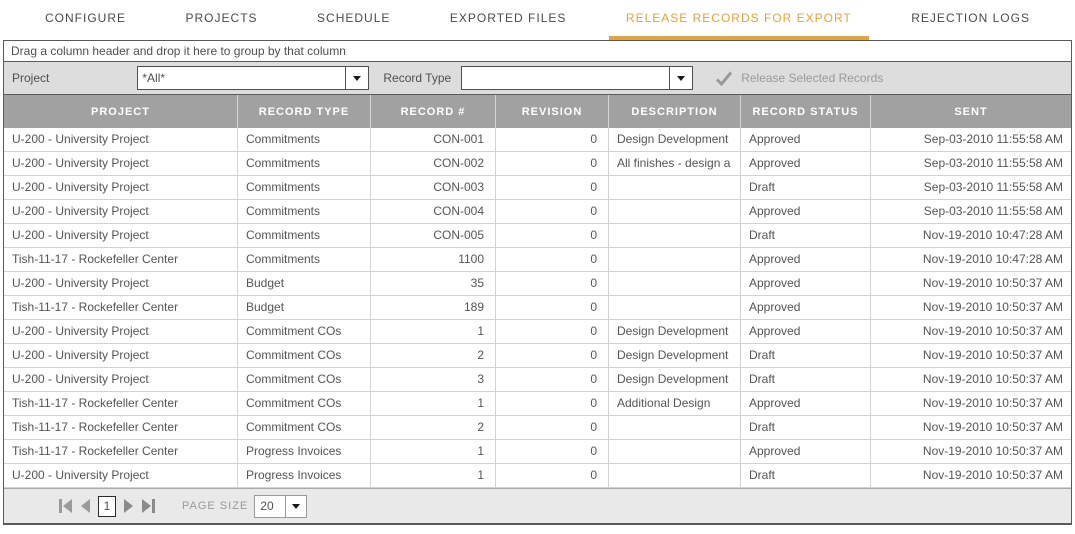 The height and width of the screenshot is (534, 1075). Describe the element at coordinates (121, 111) in the screenshot. I see `column-header: PROJECT` at that location.